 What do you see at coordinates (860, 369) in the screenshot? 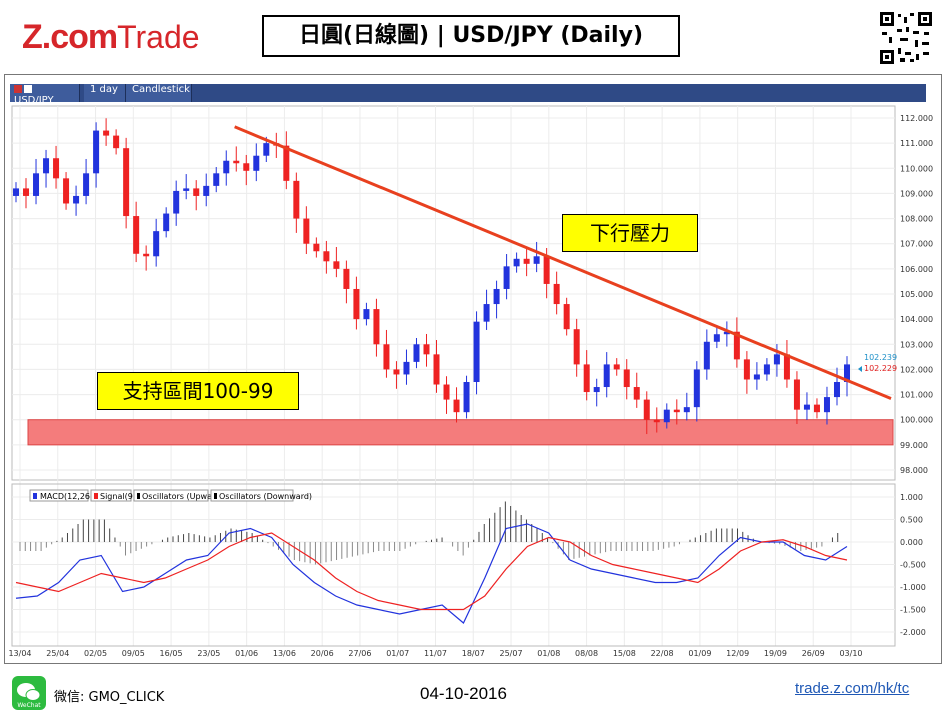
I see `last-price-marker` at bounding box center [860, 369].